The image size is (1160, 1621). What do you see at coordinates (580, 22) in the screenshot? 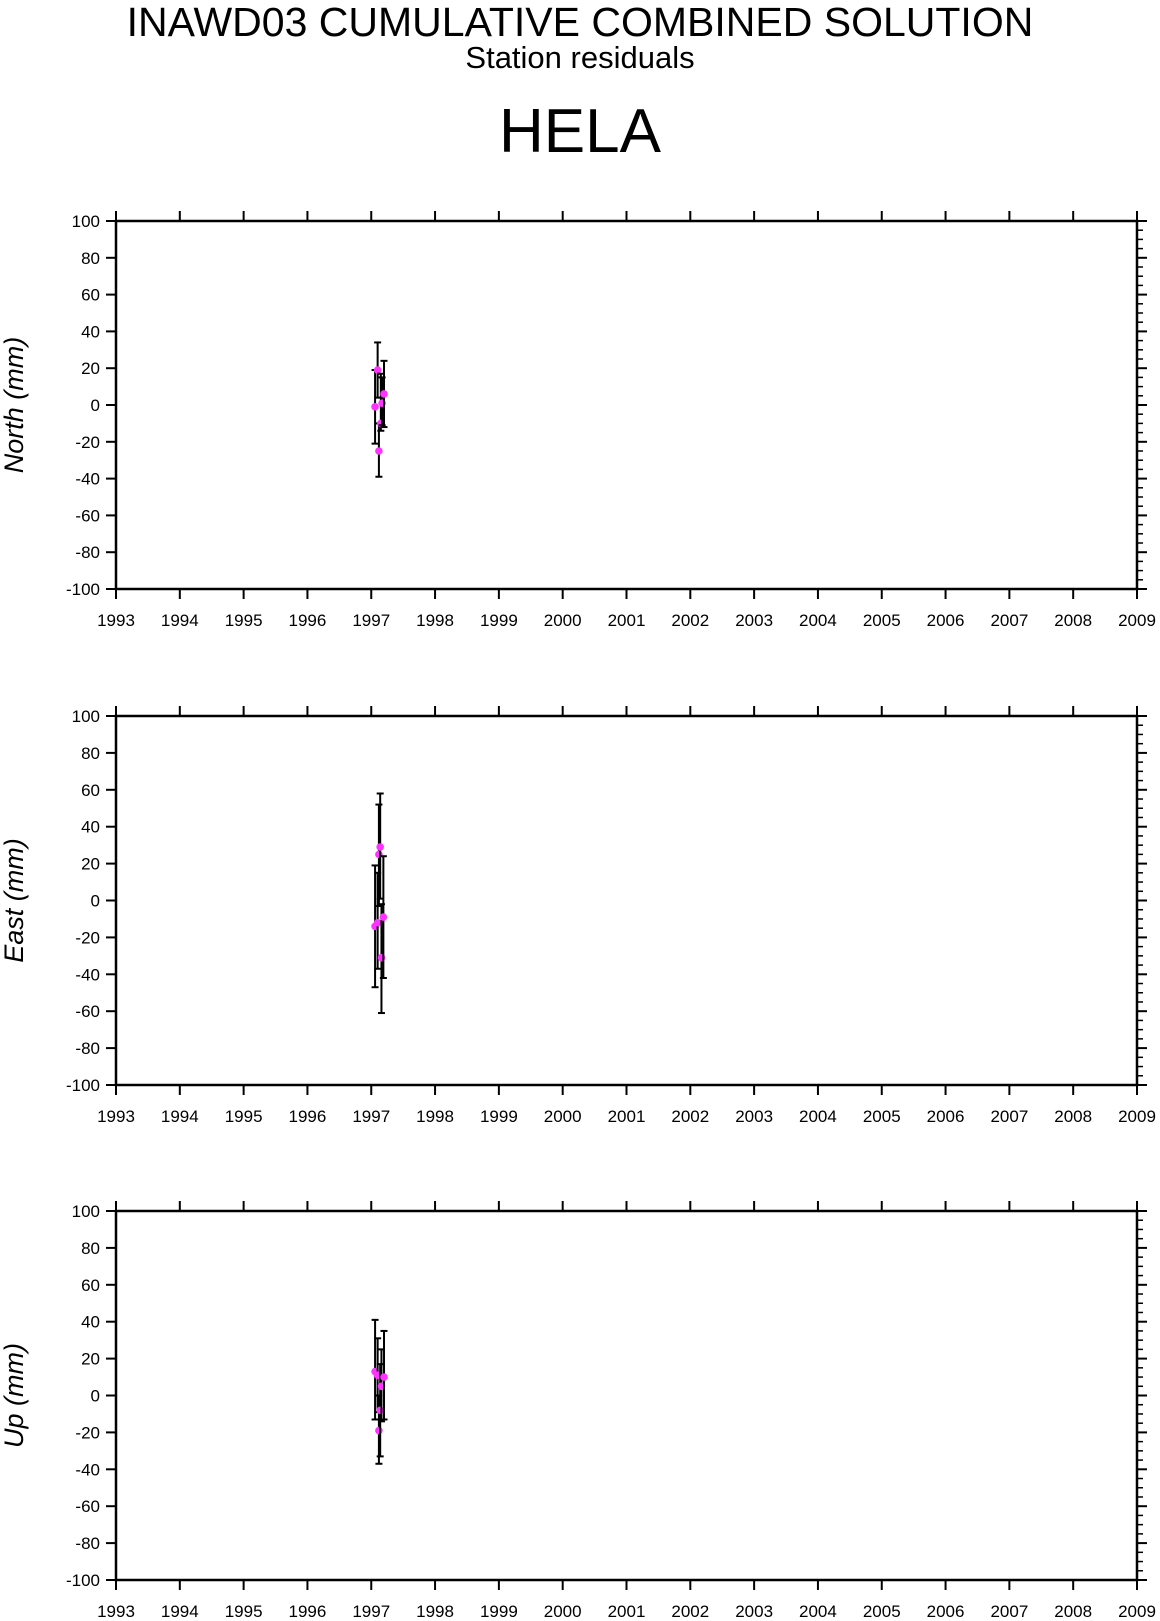
I see `chart-title: INAWD03 CUMULATIVE COMBINED SOLUTION` at bounding box center [580, 22].